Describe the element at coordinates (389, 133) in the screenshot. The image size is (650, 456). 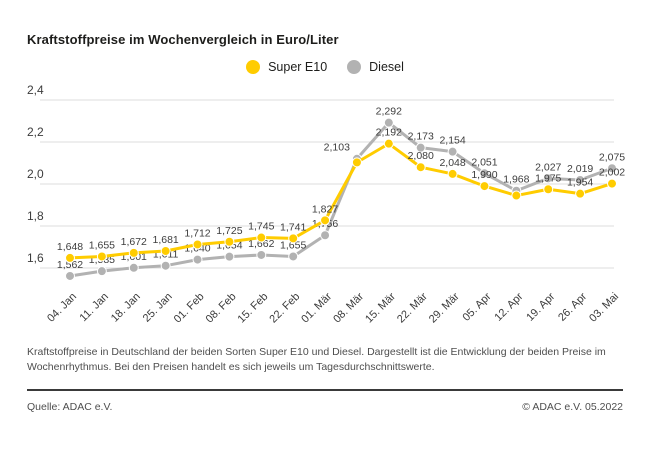
I see `series-super-e10-value-label: 2,192` at that location.